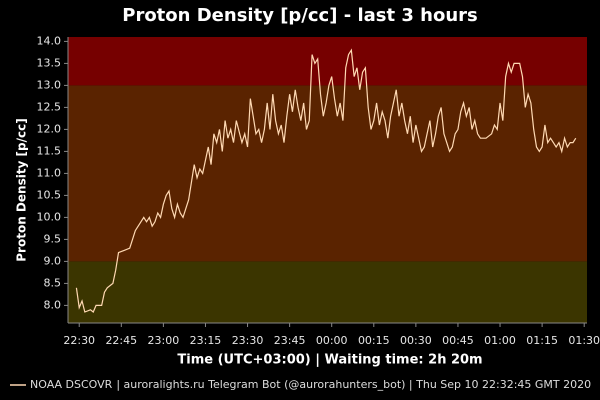 The image size is (600, 400). Describe the element at coordinates (164, 340) in the screenshot. I see `x-tick-label: 23:00` at that location.